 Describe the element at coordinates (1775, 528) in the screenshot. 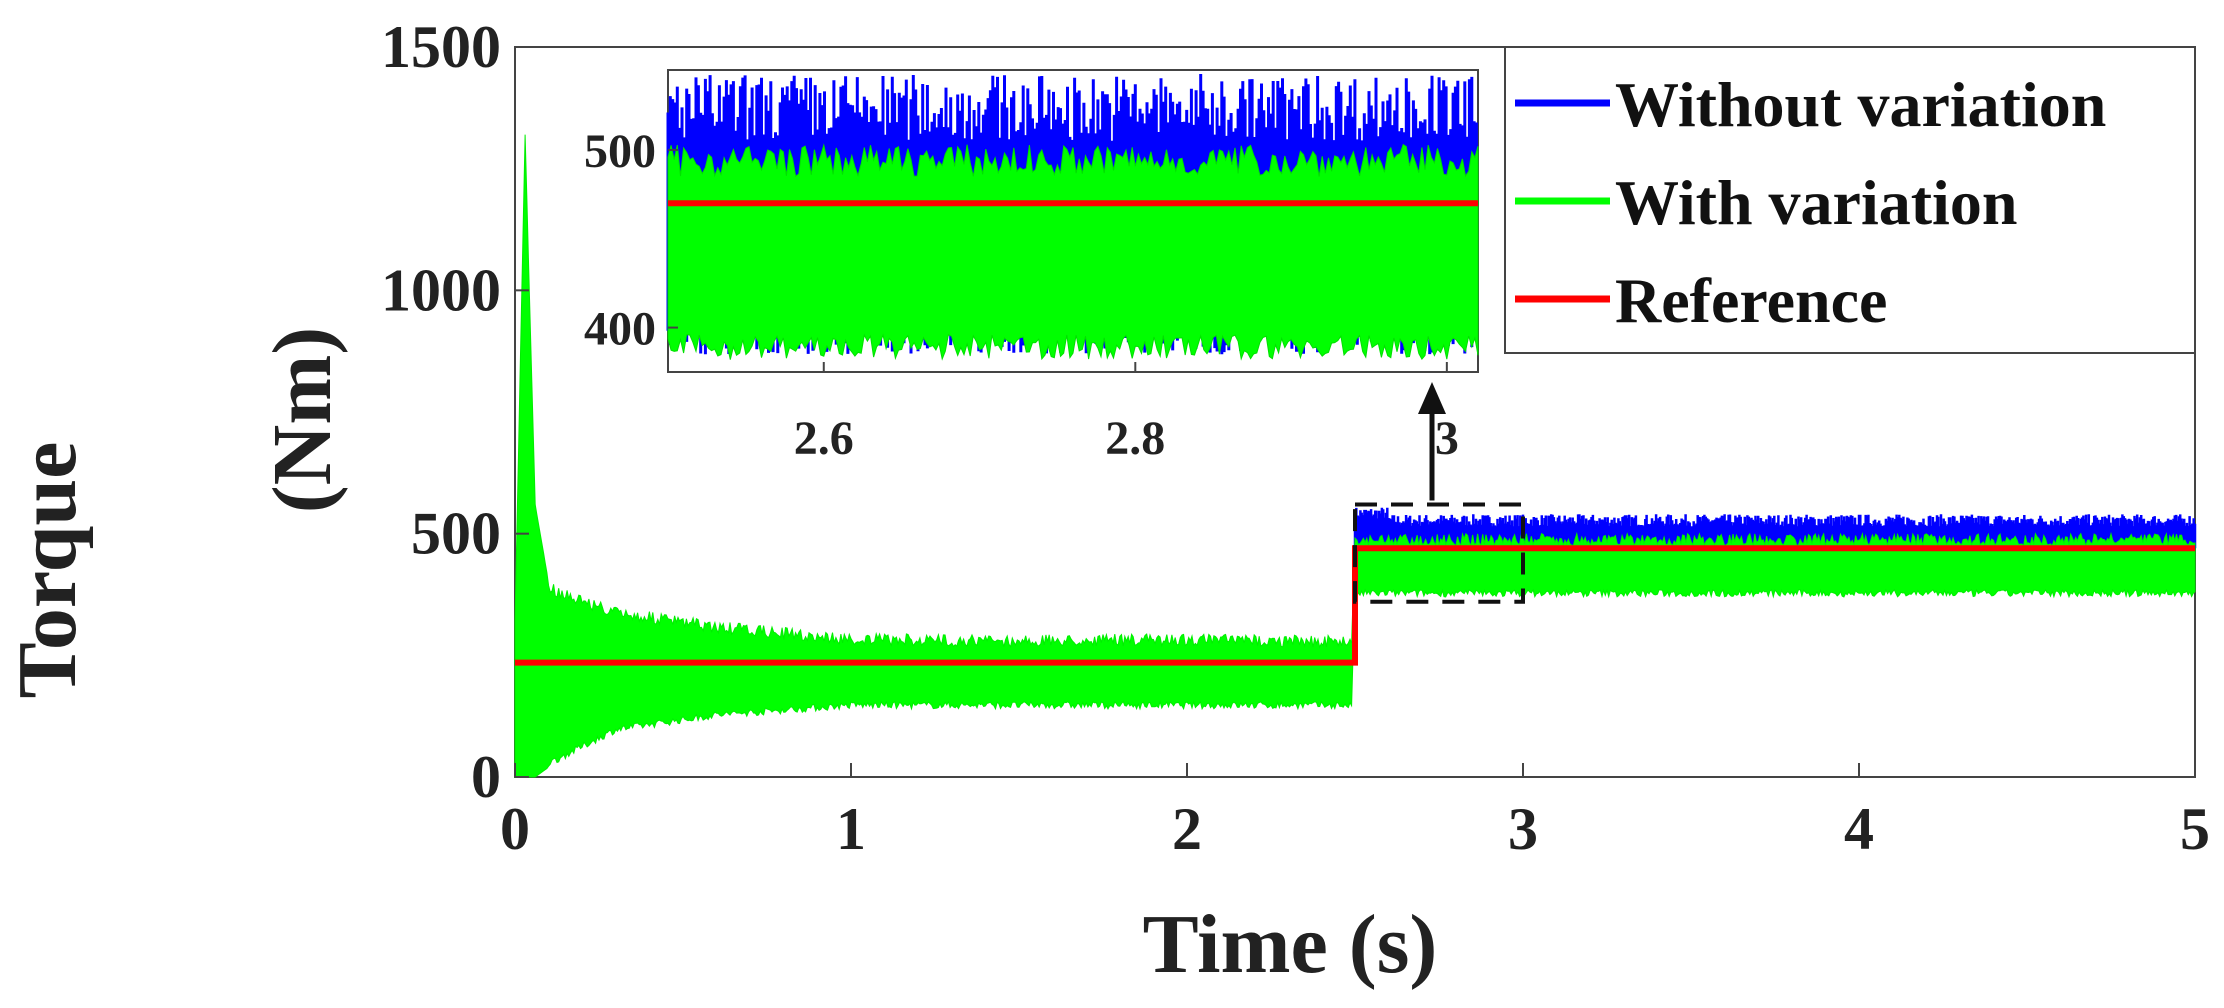

I see `series-without-variation` at that location.